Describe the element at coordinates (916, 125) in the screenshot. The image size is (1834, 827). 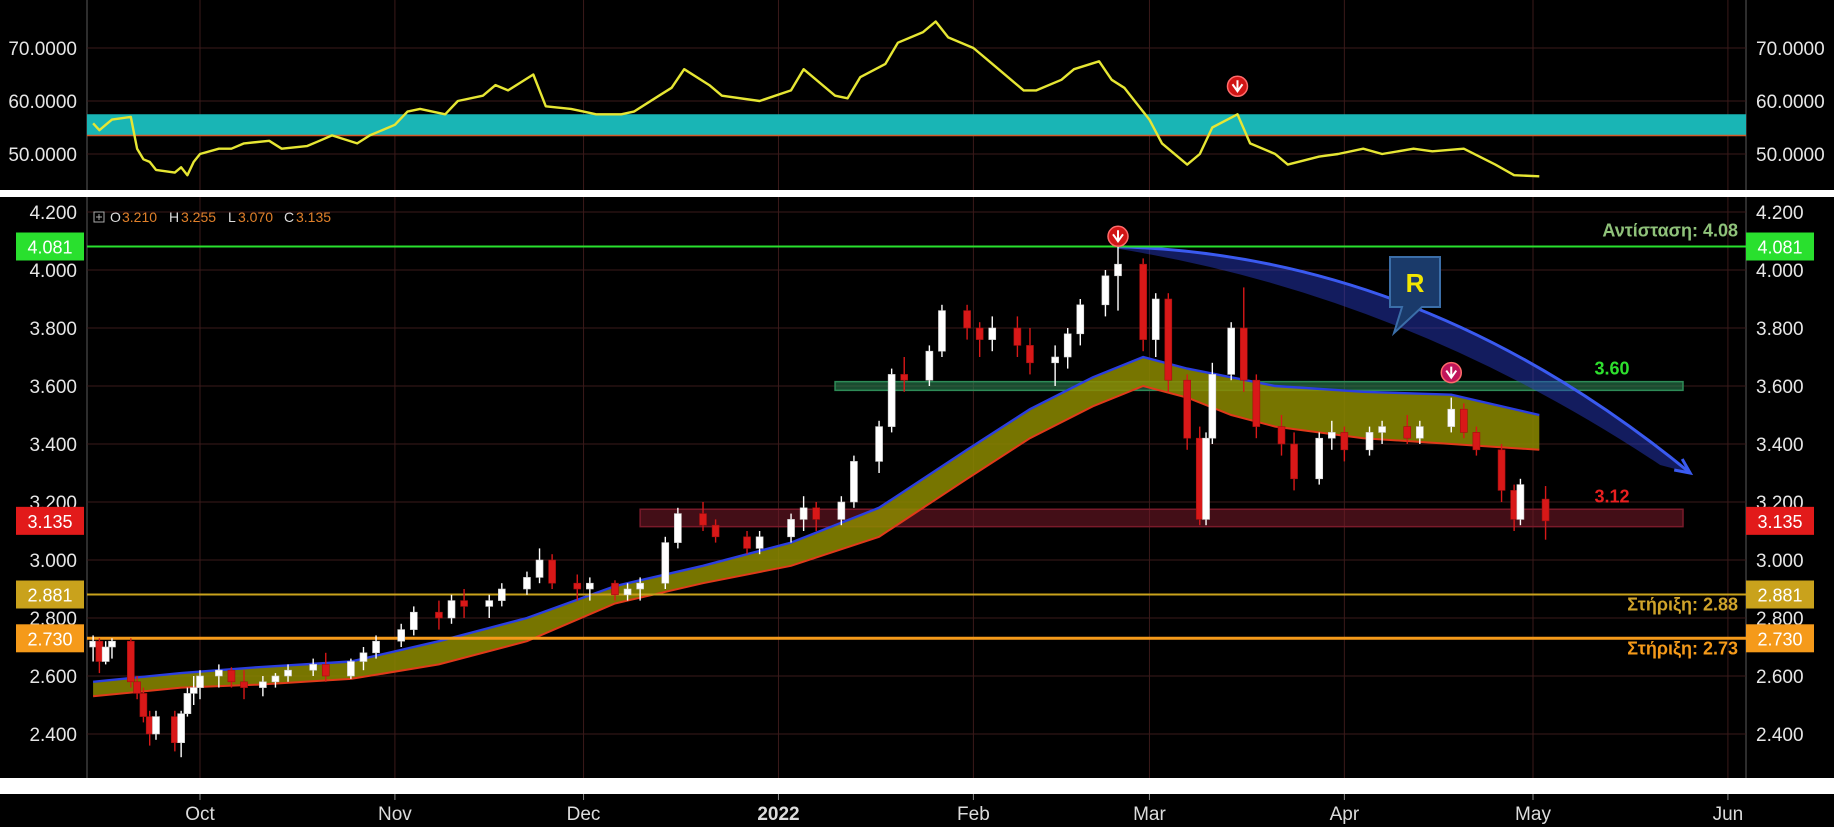
I see `indicator-band` at that location.